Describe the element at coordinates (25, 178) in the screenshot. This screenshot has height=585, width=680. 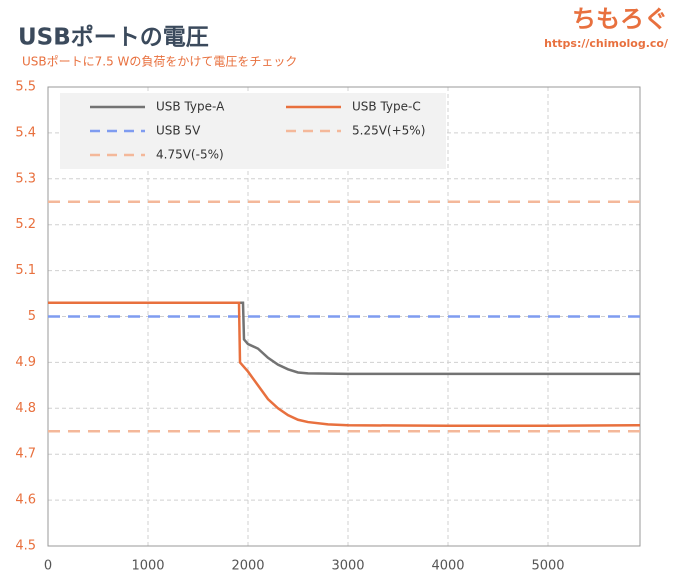
I see `y-tick-label: 5.3` at that location.